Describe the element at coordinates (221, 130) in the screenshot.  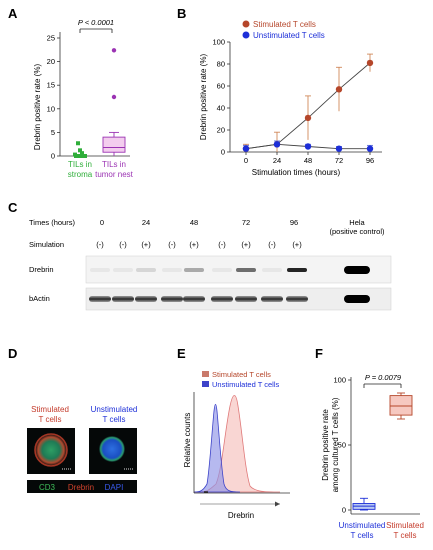
I see `panel-b-y-tick-label-1: 20` at that location.